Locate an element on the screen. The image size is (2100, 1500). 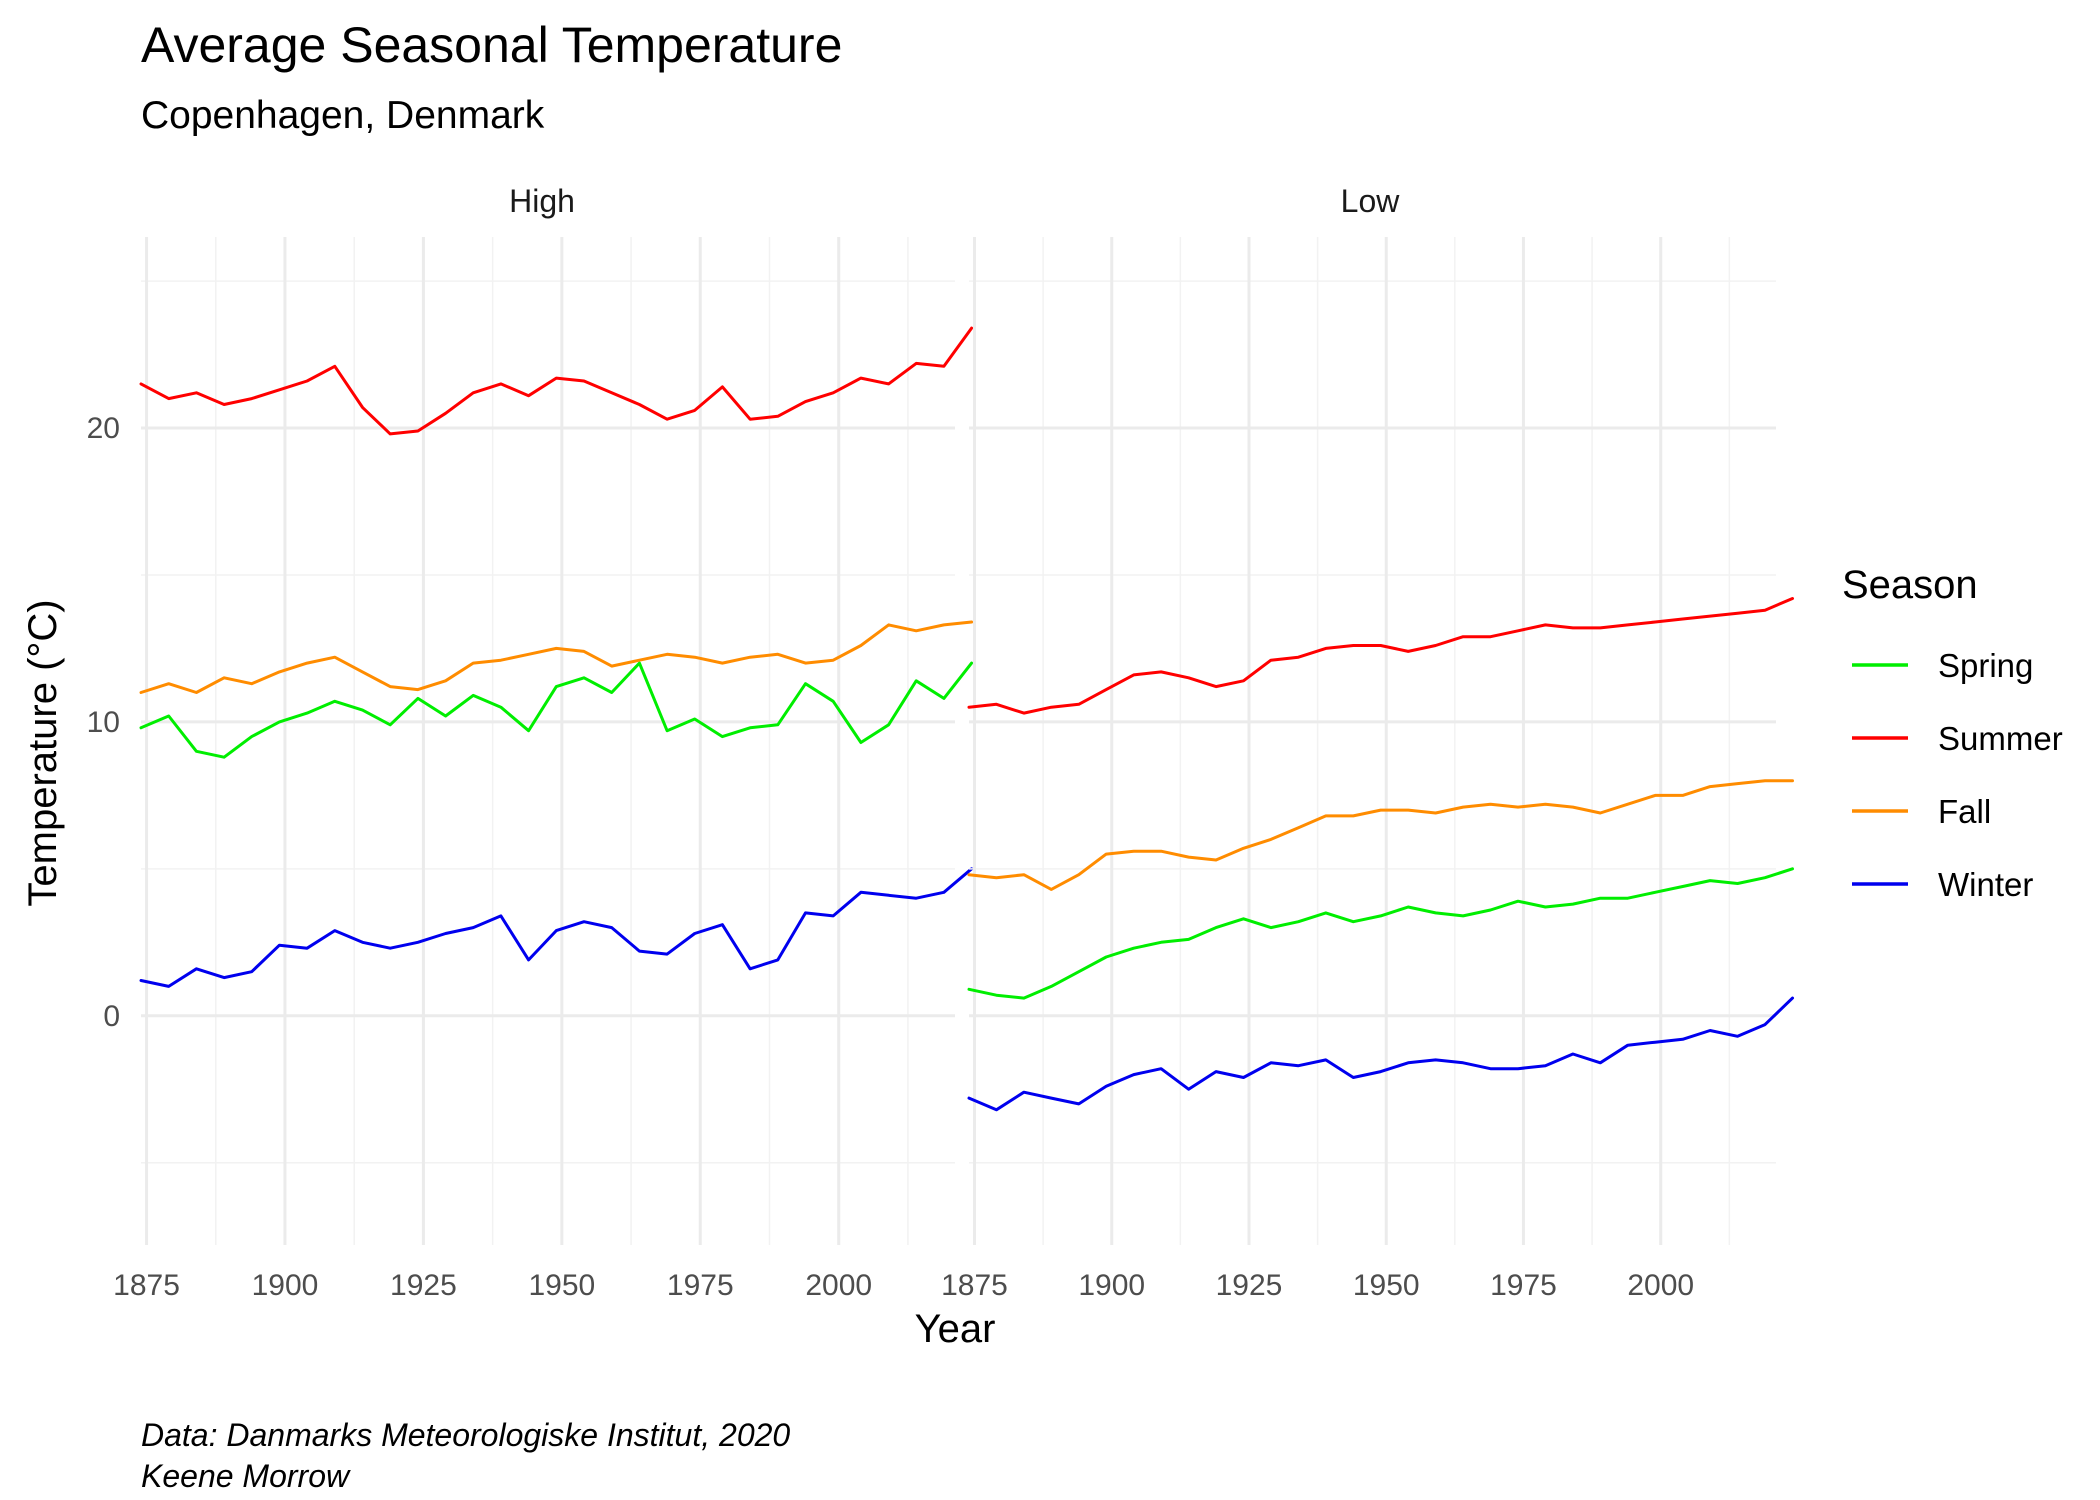
legend-item-spring: Spring is located at coordinates (1942, 665).